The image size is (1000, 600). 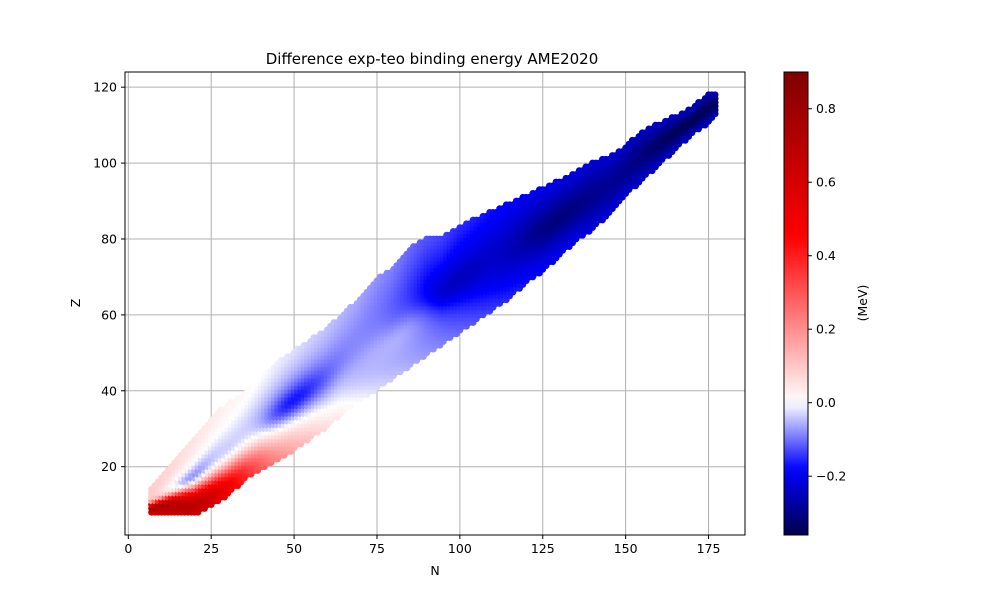 What do you see at coordinates (109, 238) in the screenshot?
I see `y-tick-label: 80` at bounding box center [109, 238].